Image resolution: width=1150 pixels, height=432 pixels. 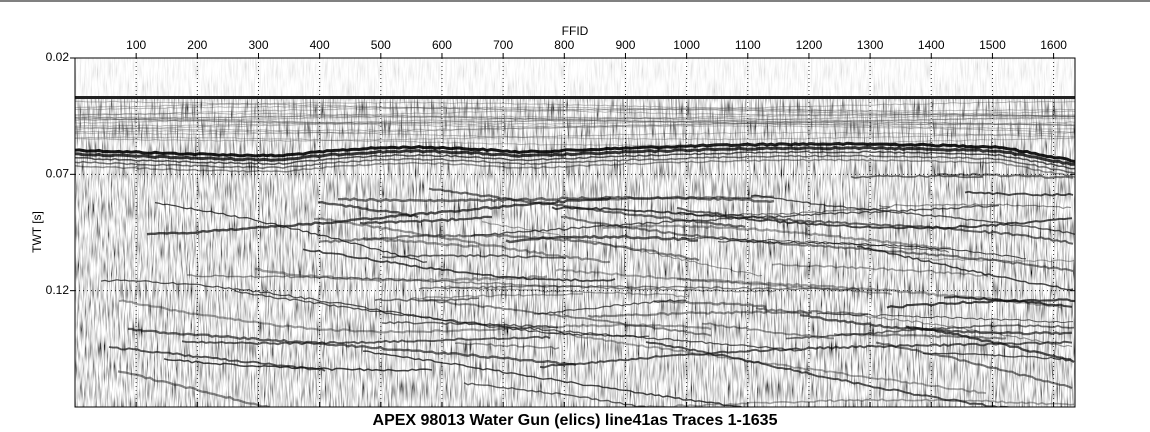 I want to click on x-tick-label: 400, so click(x=320, y=45).